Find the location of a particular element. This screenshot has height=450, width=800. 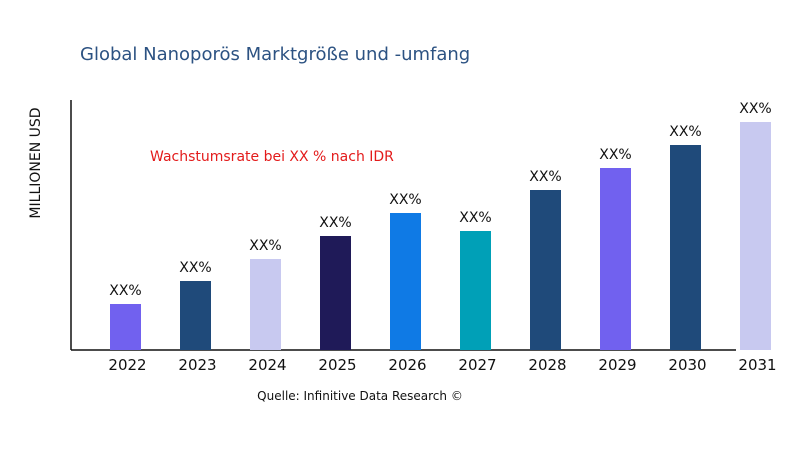

bar-2030 is located at coordinates (685, 247).